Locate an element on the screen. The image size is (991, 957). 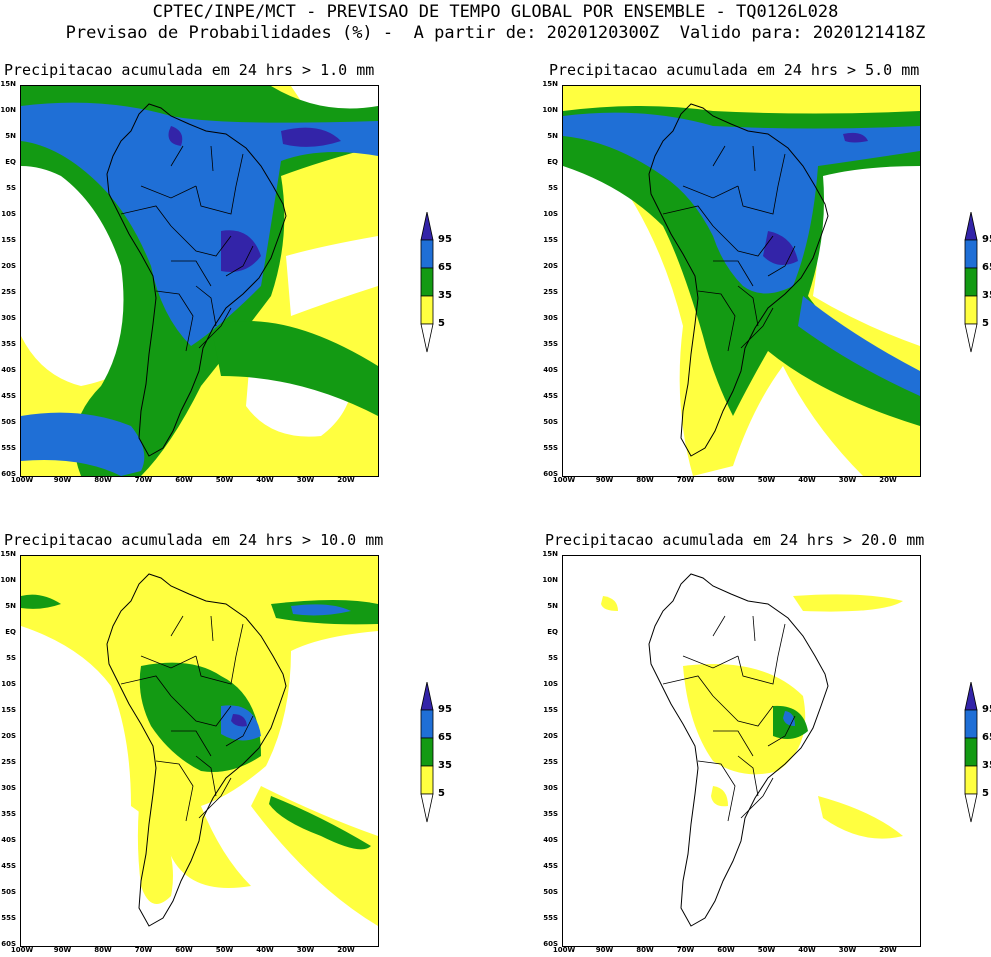
latitude-label: 15N is located at coordinates (550, 554).